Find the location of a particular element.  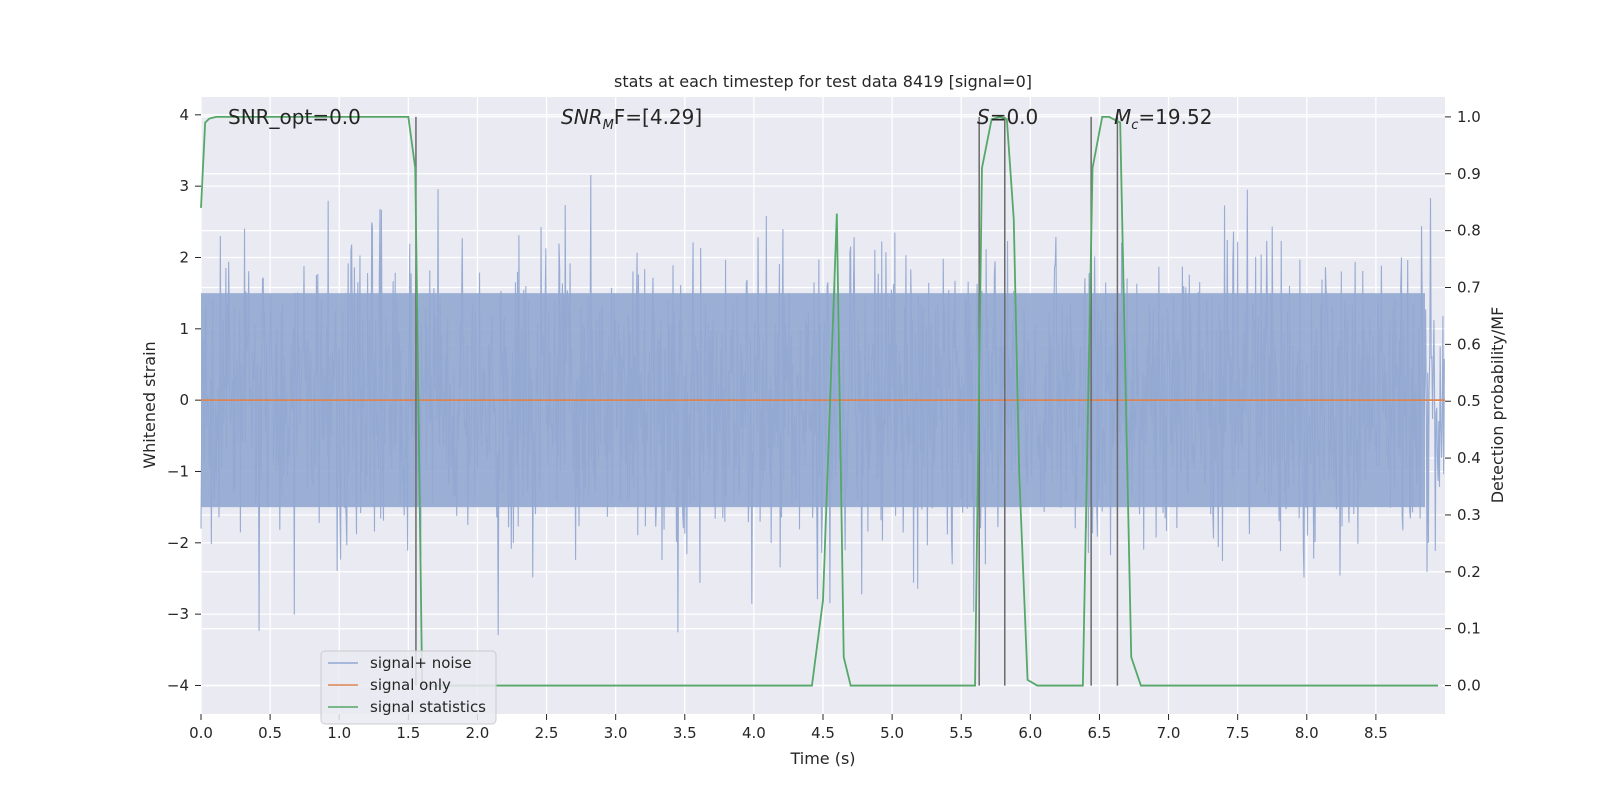

annotation-mc: Mc=19.52 is located at coordinates (1163, 119).